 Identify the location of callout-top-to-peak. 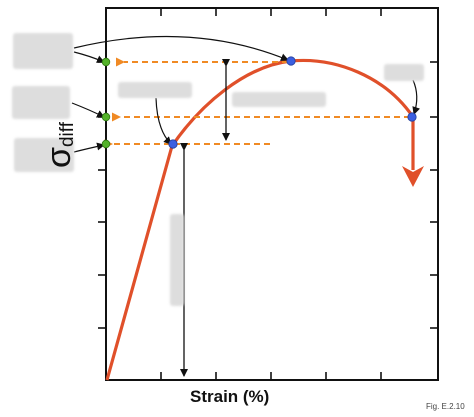
(181, 48).